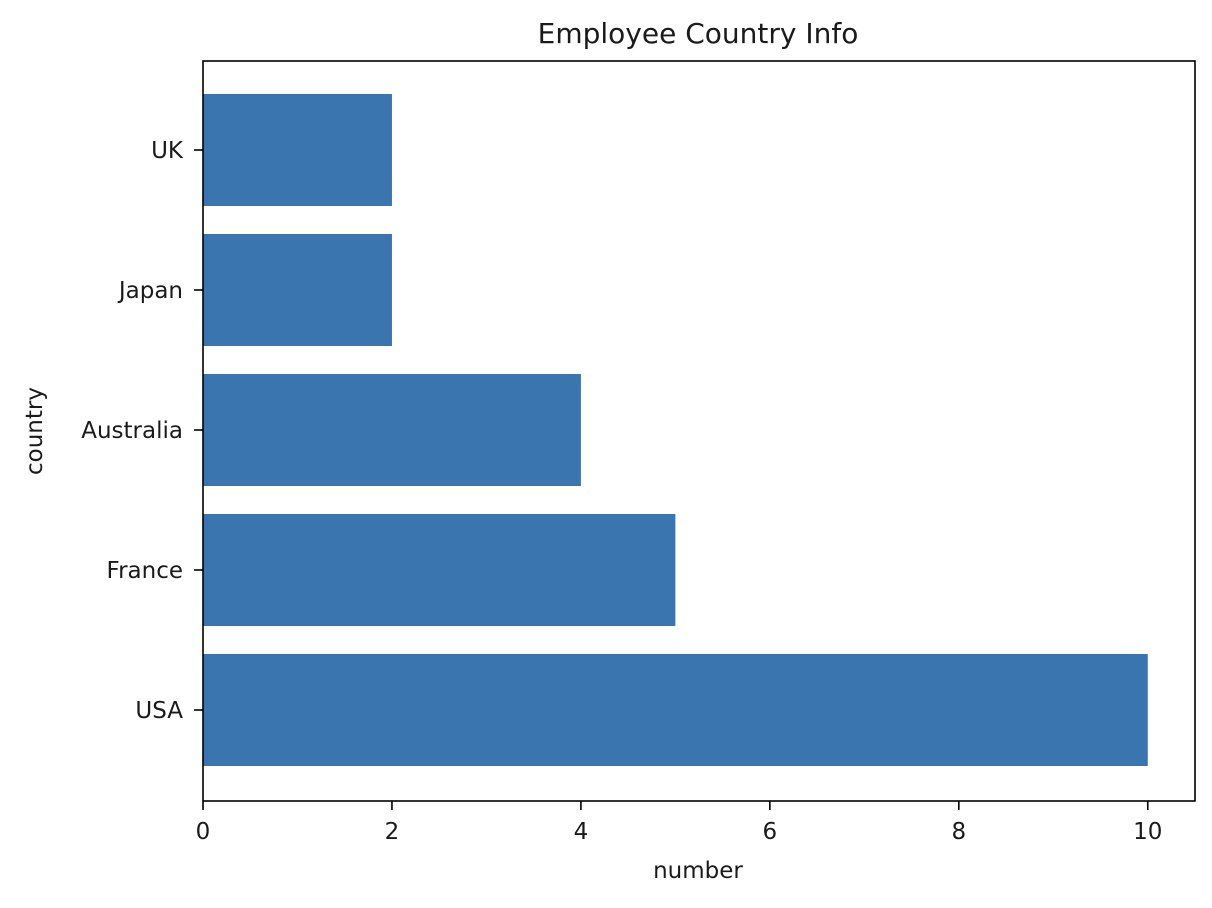  I want to click on chart-title: Employee Country Info, so click(698, 33).